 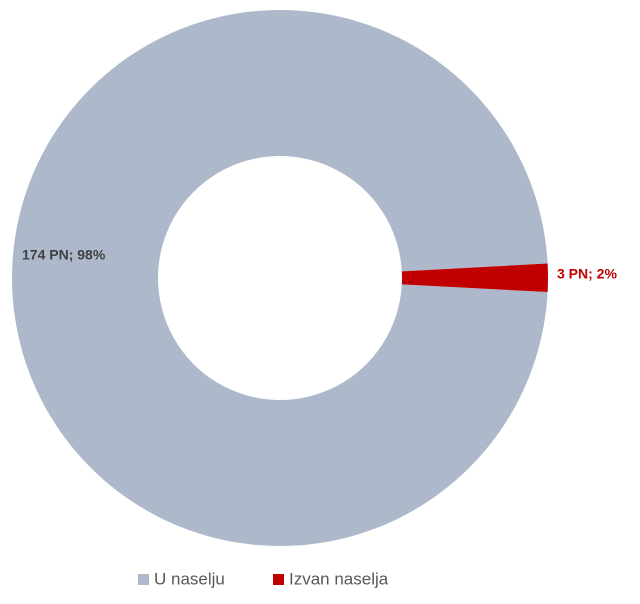 What do you see at coordinates (587, 274) in the screenshot?
I see `data-label: 3 PN; 2%` at bounding box center [587, 274].